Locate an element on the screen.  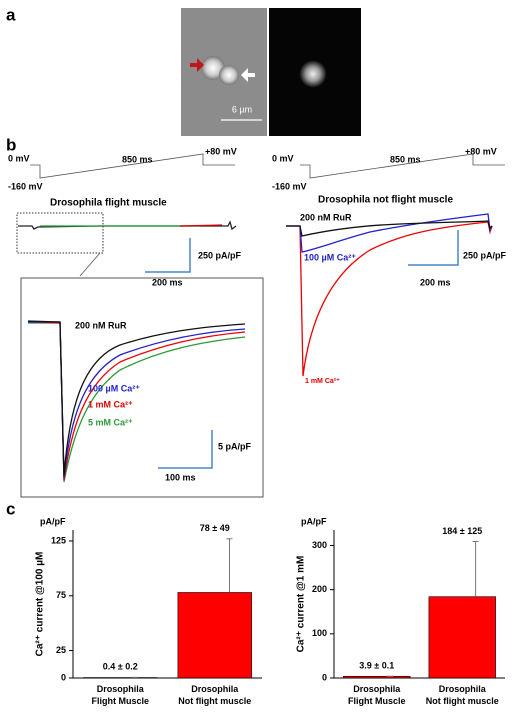
voltage-protocol is located at coordinates (267, 166).